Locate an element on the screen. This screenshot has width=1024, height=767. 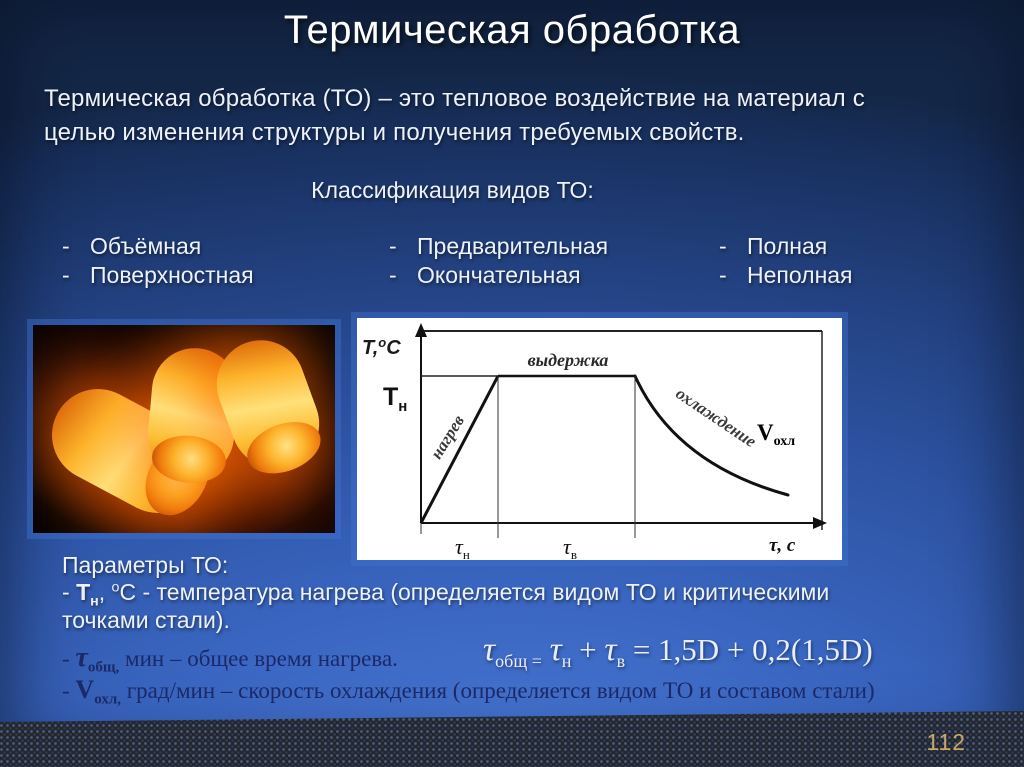
heating-line is located at coordinates (459, 449).